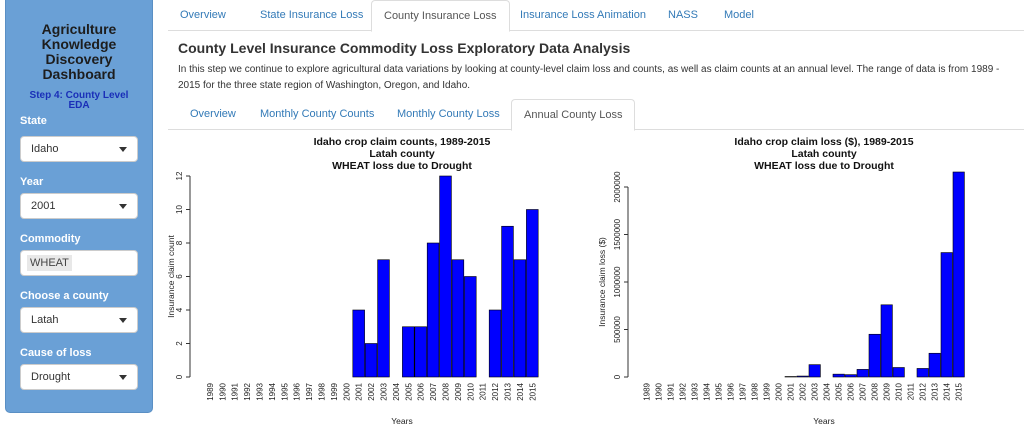 The image size is (1024, 429). What do you see at coordinates (179, 175) in the screenshot?
I see `y-tick-label: 12` at bounding box center [179, 175].